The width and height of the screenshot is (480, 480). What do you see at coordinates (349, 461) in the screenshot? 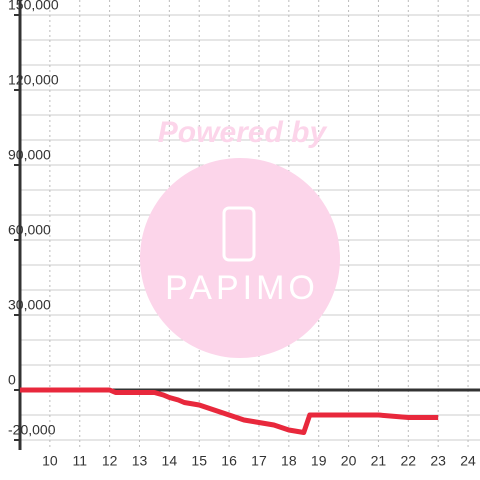
I see `x-tick-label: 20` at bounding box center [349, 461].